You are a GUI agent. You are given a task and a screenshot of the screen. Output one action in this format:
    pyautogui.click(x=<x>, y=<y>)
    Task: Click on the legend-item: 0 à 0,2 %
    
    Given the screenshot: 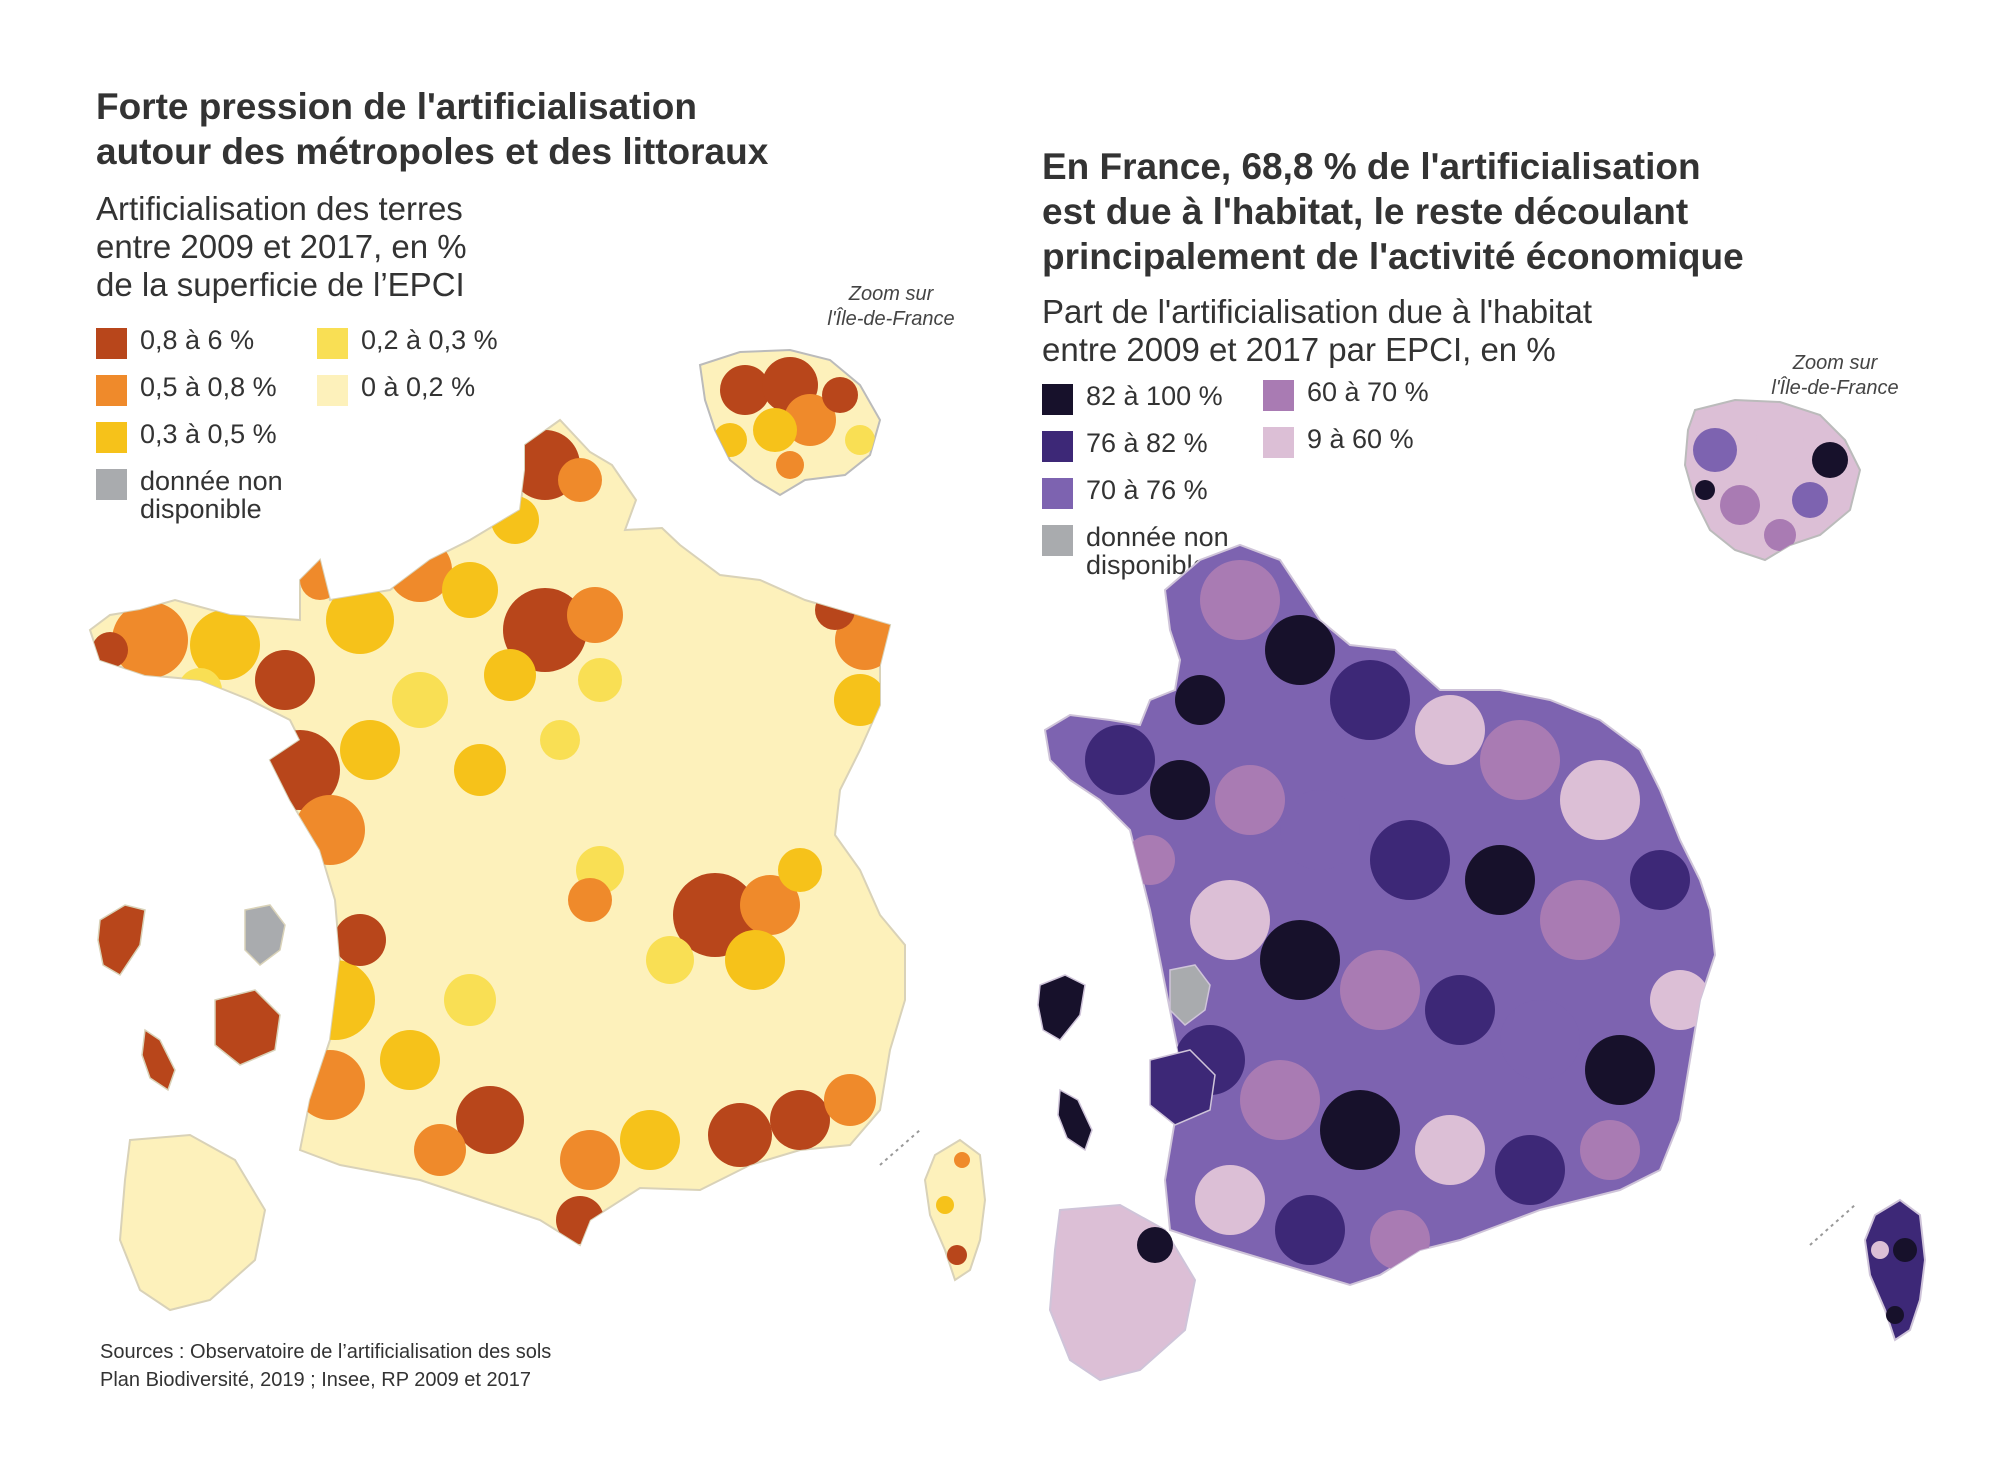 What is the action you would take?
    pyautogui.click(x=396, y=389)
    